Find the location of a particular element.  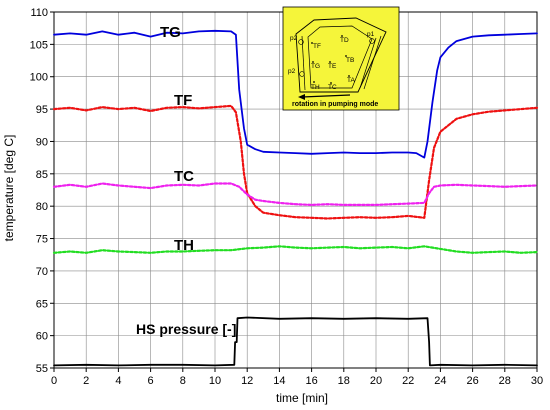

x-tick-label: 16 is located at coordinates (311, 381).